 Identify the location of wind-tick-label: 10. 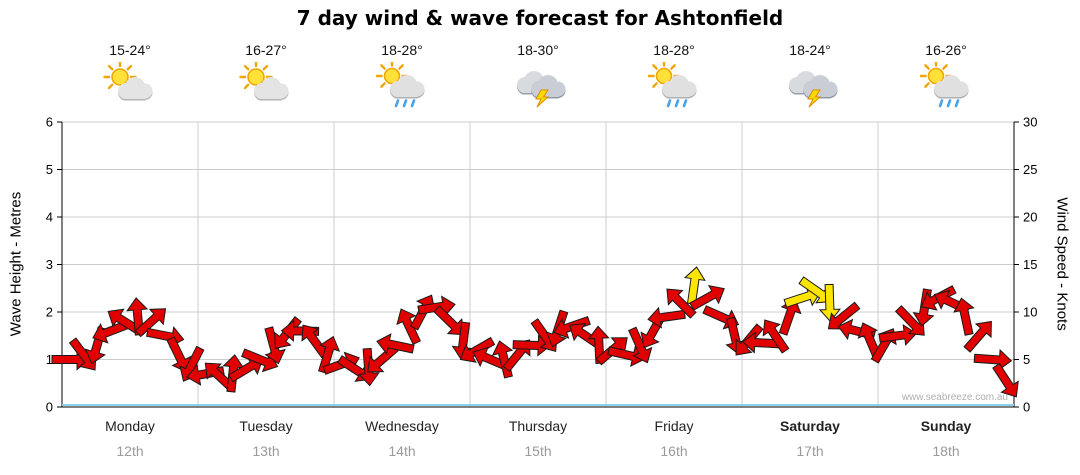
(1030, 312).